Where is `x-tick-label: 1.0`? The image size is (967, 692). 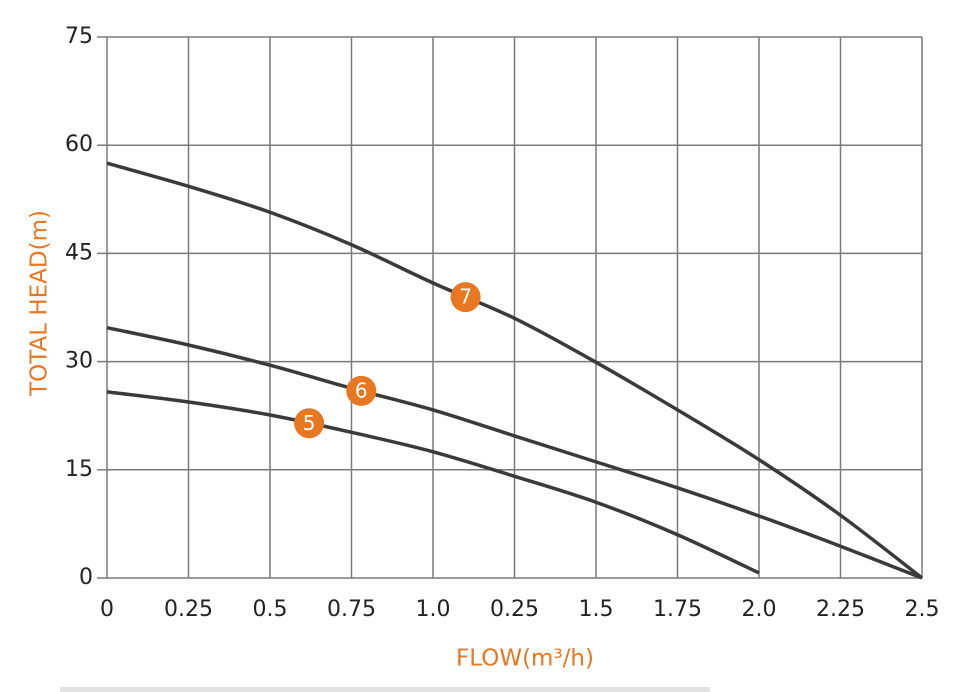
x-tick-label: 1.0 is located at coordinates (433, 609).